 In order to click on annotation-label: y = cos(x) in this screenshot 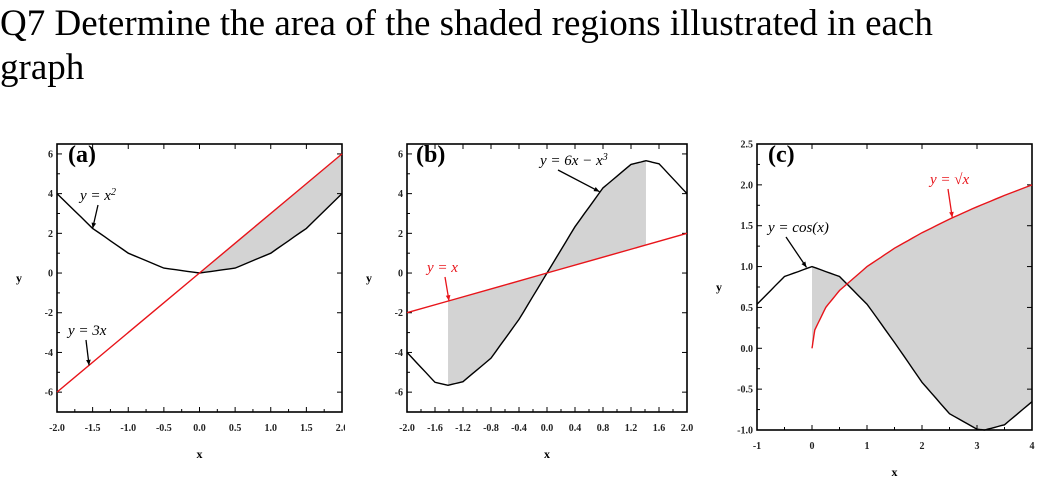, I will do `click(797, 228)`.